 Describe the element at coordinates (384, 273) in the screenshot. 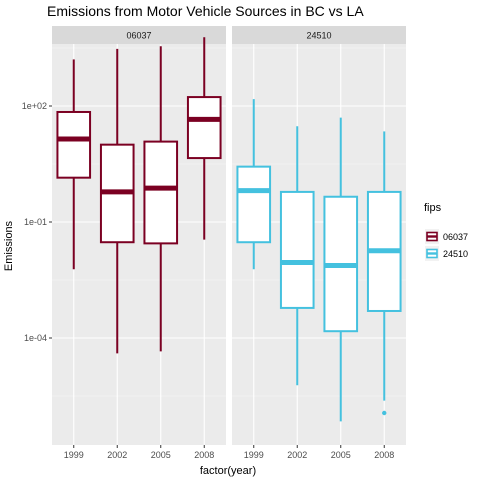

I see `box-24510-2008` at that location.